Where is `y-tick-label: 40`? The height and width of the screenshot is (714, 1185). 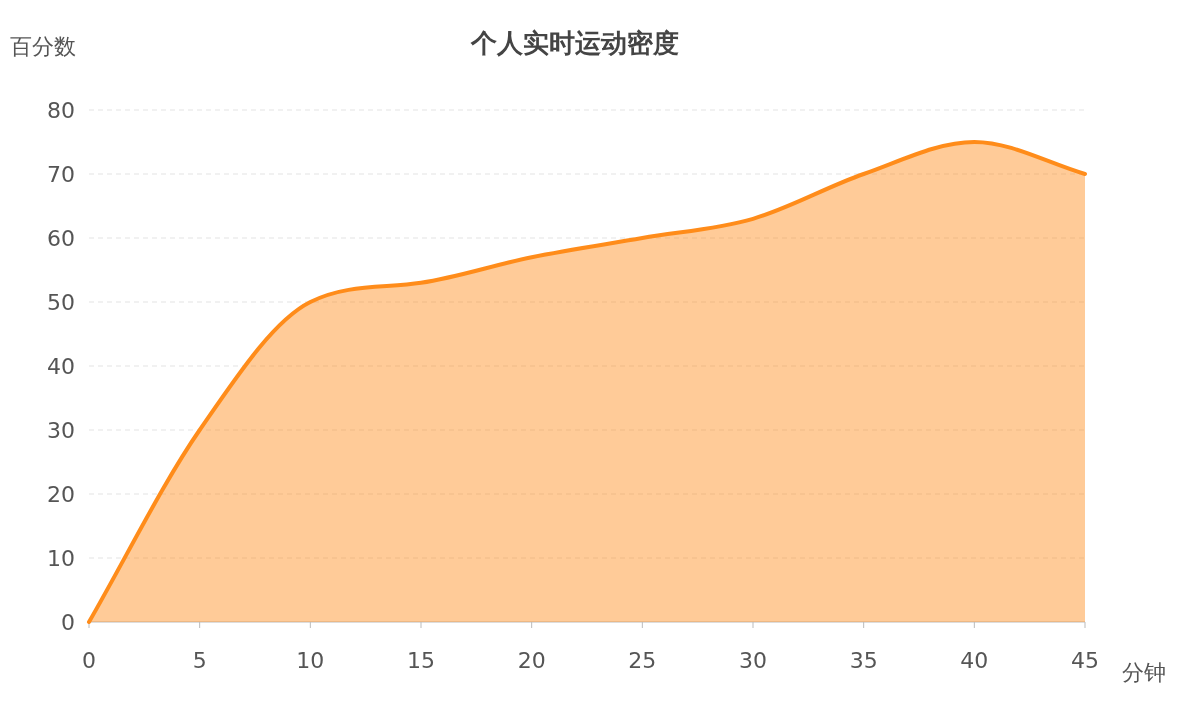 y-tick-label: 40 is located at coordinates (61, 366).